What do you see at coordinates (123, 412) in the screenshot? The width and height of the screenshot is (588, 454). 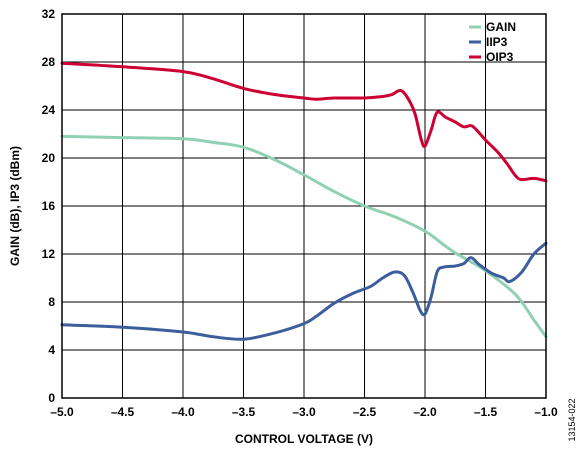 I see `x-tick-label: –4.5` at bounding box center [123, 412].